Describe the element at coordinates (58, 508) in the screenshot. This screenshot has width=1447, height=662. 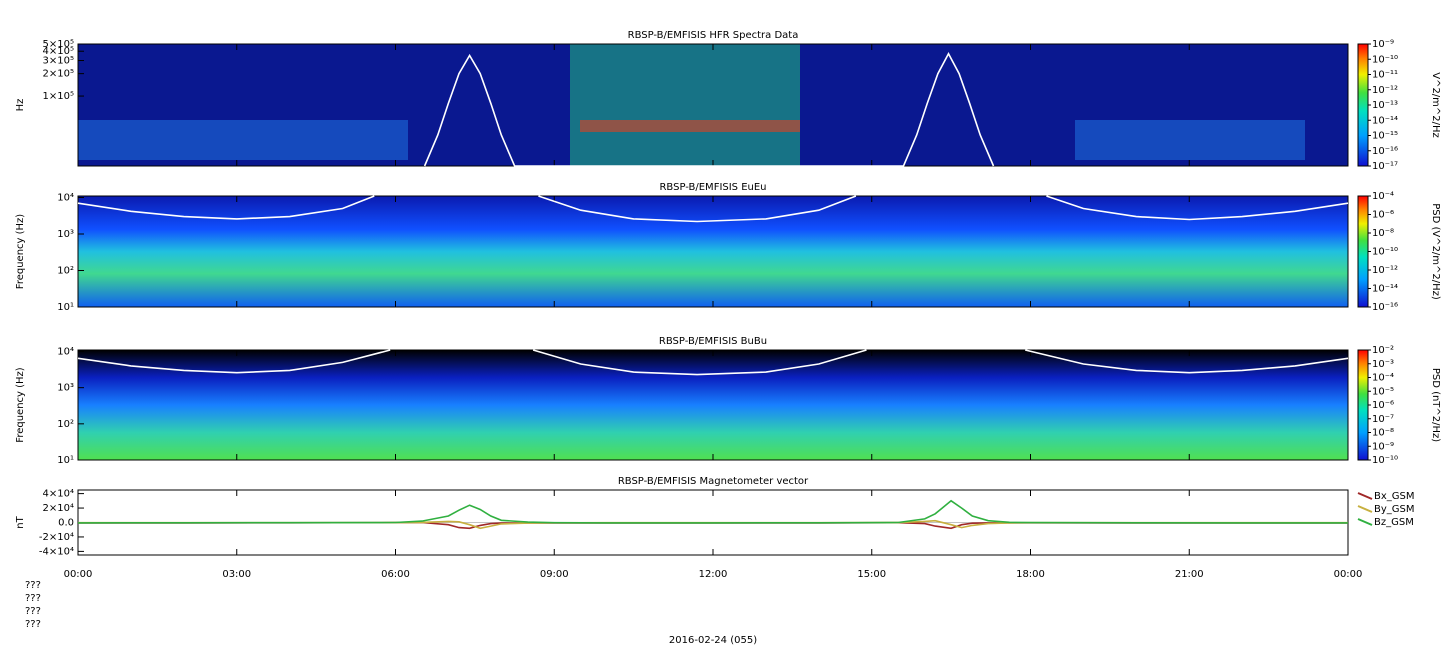
I see `y-tick-label: 2×10⁴` at that location.